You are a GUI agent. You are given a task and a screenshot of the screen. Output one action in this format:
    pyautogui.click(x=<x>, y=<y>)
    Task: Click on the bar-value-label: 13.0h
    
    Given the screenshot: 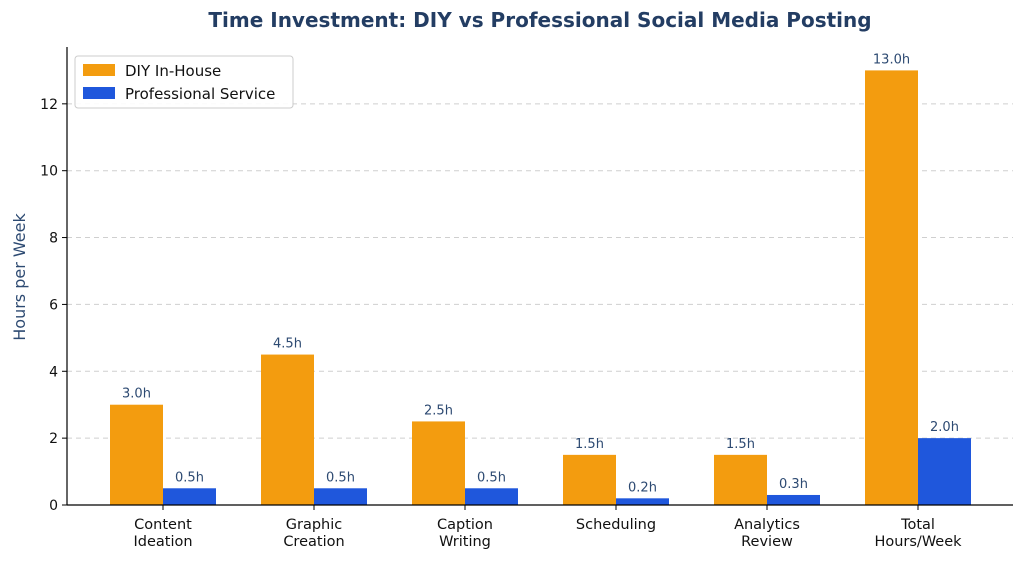 What is the action you would take?
    pyautogui.click(x=891, y=59)
    